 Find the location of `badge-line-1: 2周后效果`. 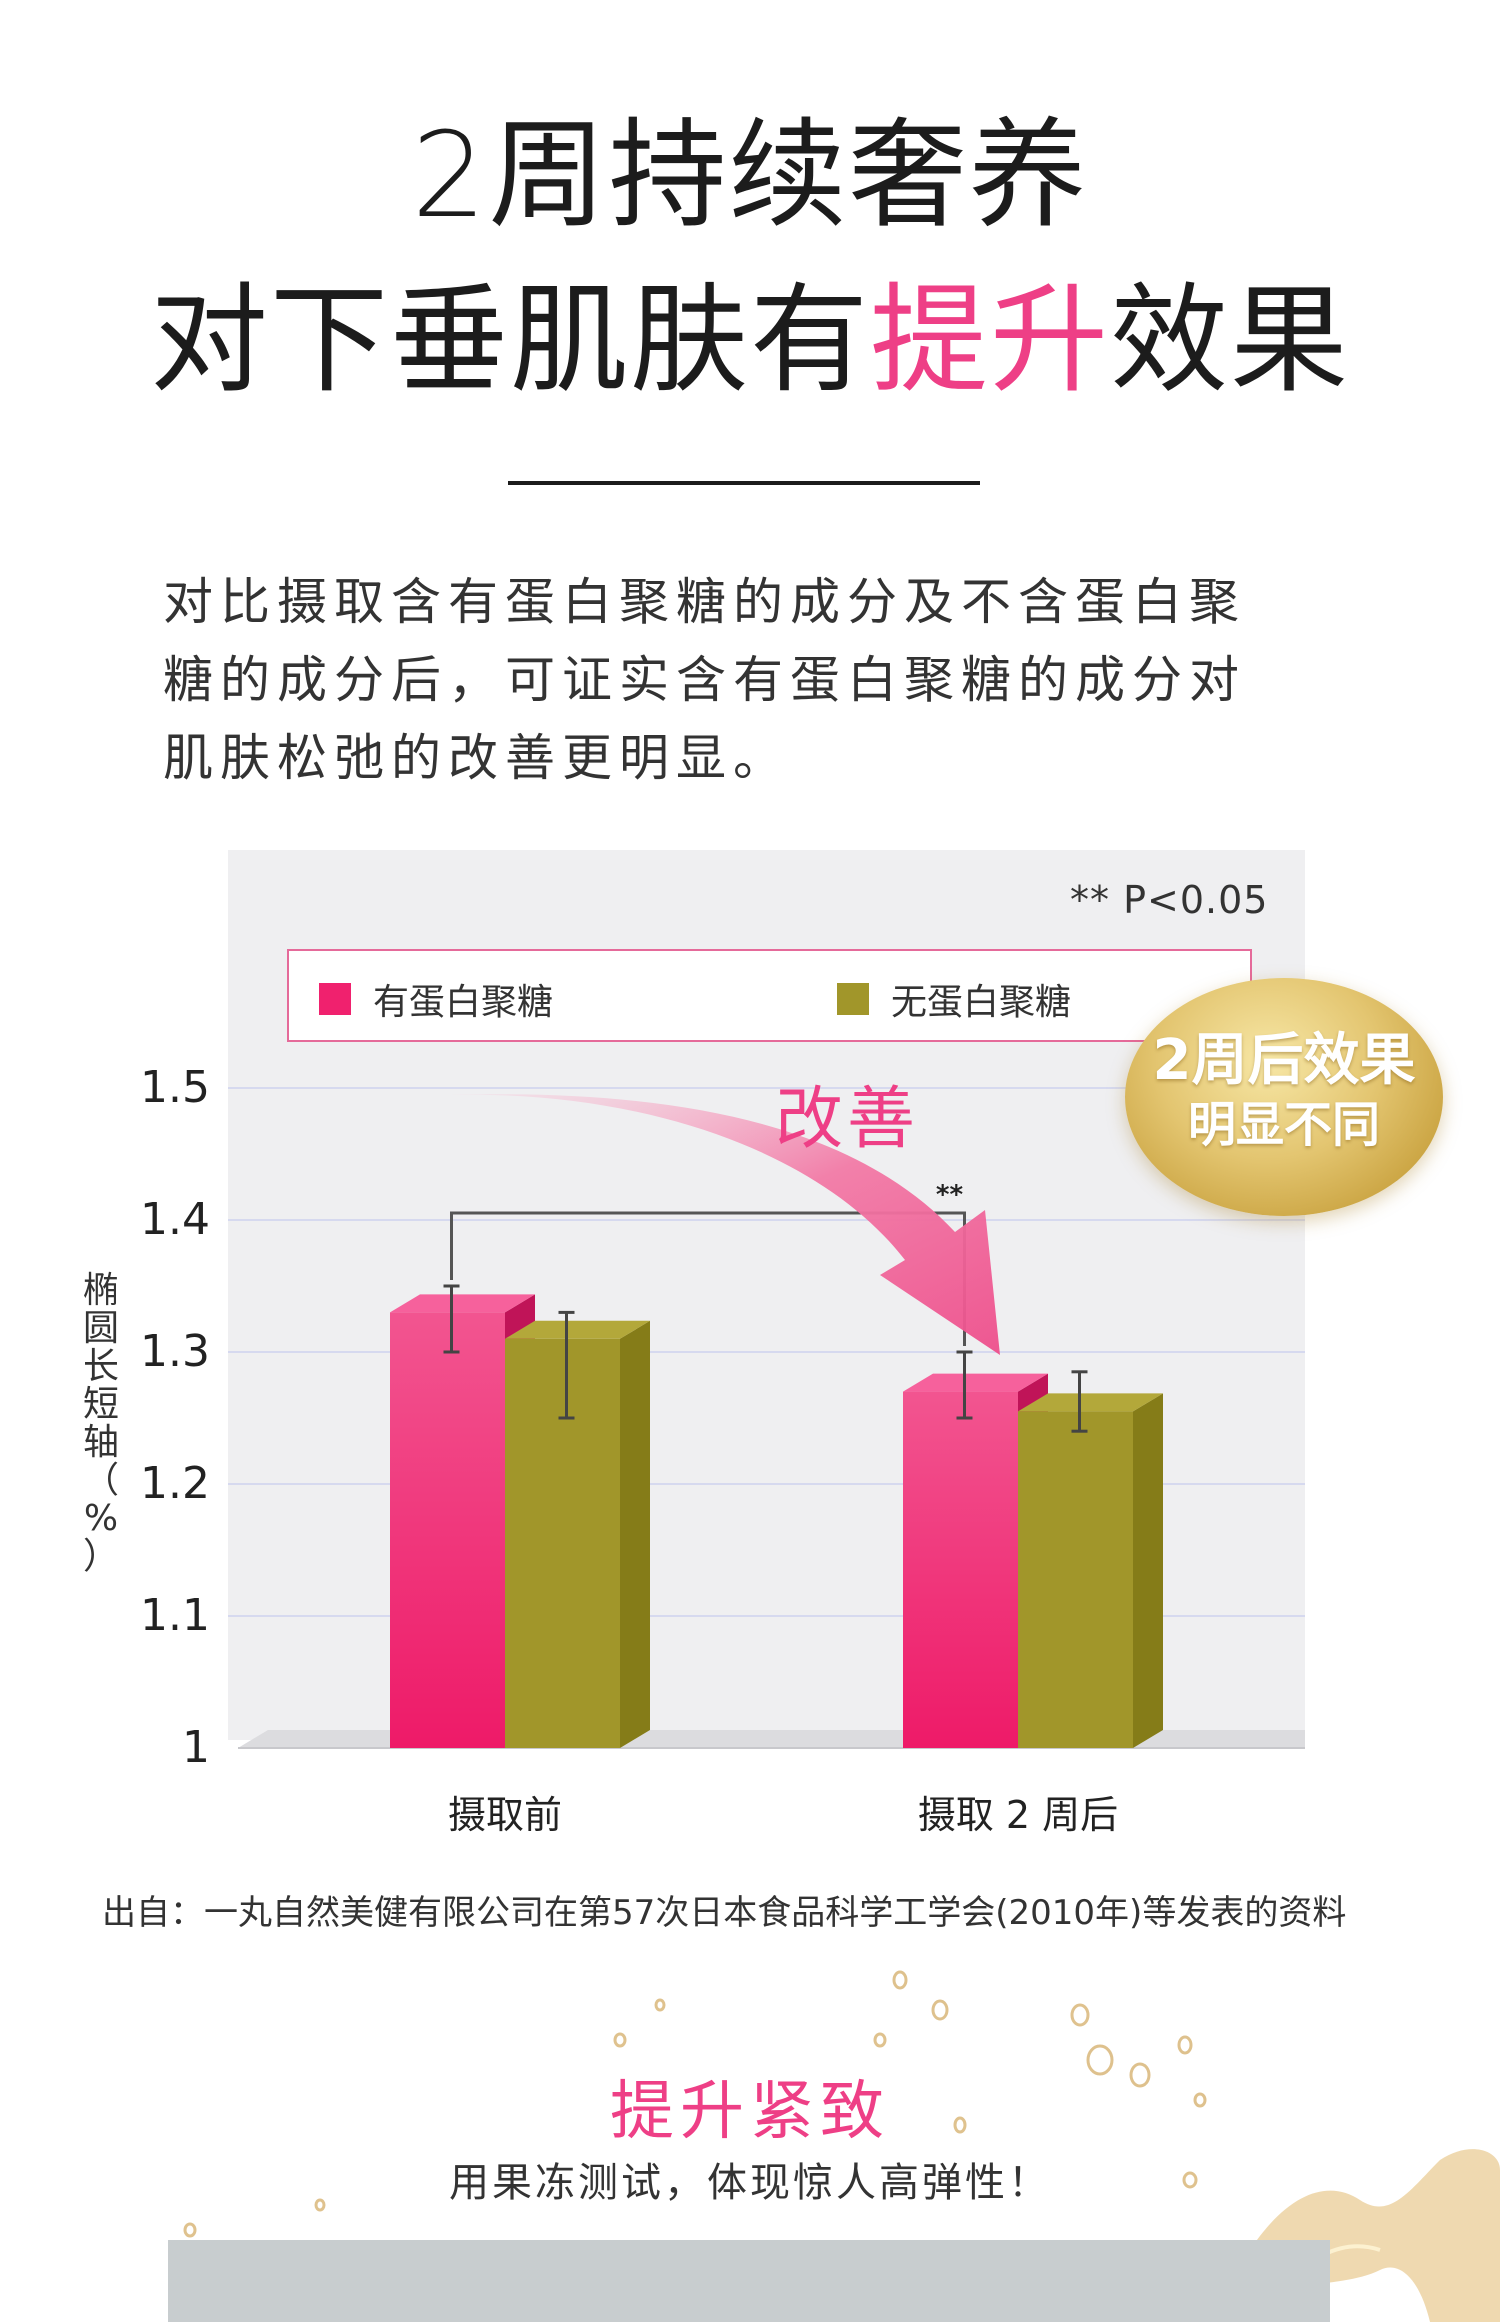

badge-line-1: 2周后效果 is located at coordinates (1284, 1060).